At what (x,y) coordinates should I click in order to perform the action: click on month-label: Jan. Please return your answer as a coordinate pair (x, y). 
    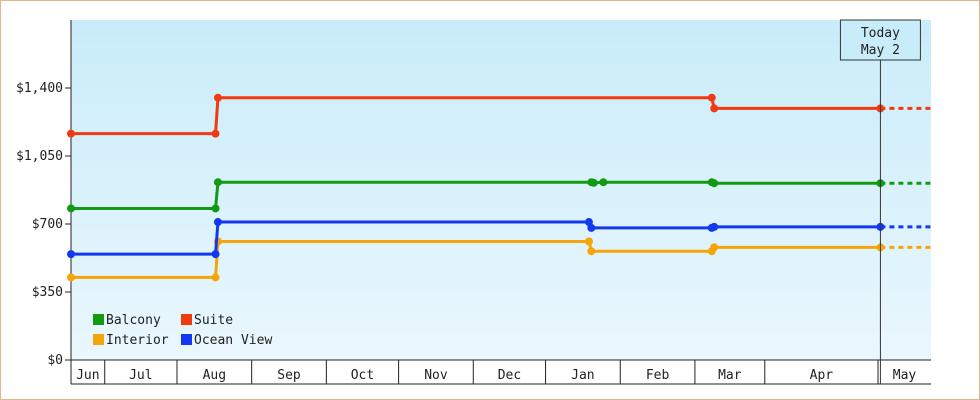
    Looking at the image, I should click on (582, 375).